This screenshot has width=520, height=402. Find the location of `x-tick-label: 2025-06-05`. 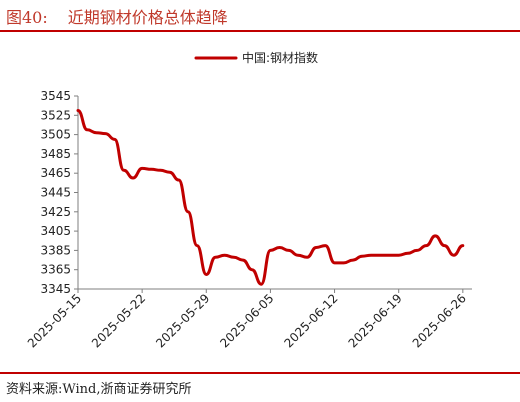

x-tick-label: 2025-06-05 is located at coordinates (246, 320).